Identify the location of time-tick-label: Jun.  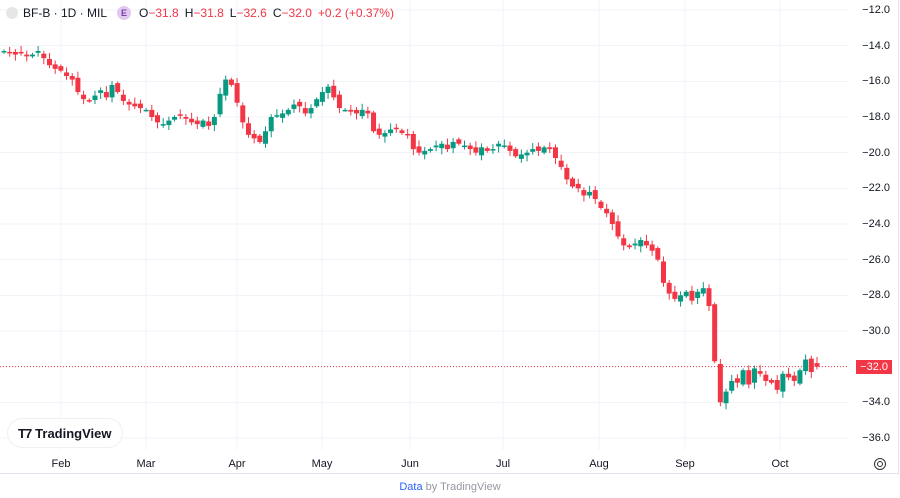
(410, 464).